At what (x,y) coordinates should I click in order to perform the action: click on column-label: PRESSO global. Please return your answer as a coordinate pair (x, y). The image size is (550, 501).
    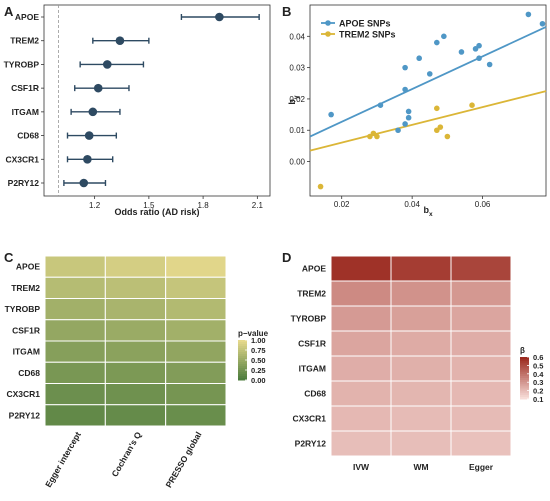
    Looking at the image, I should click on (183, 459).